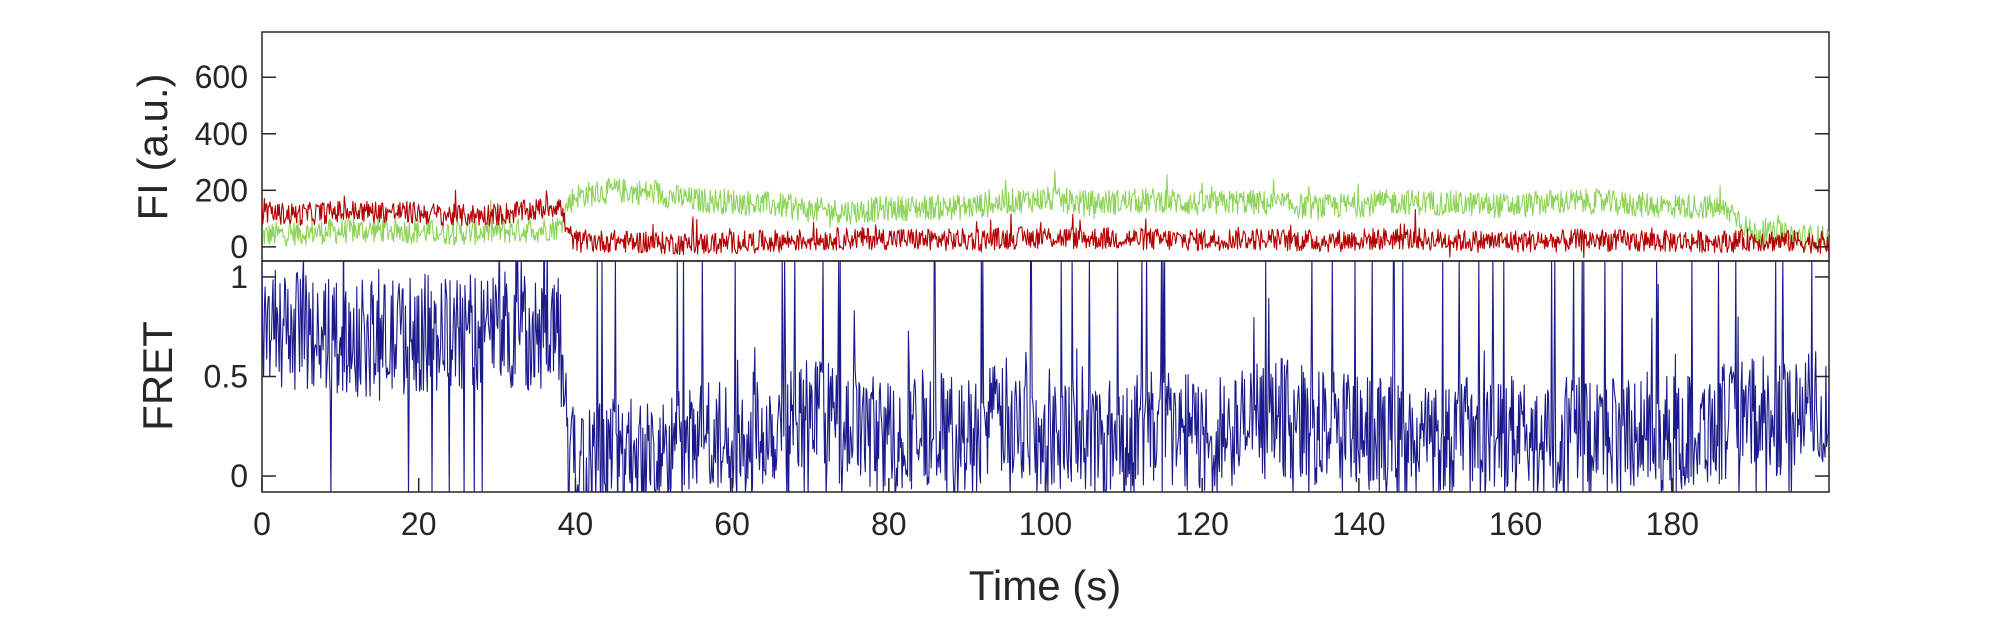  I want to click on x-tick-label: 100, so click(1045, 524).